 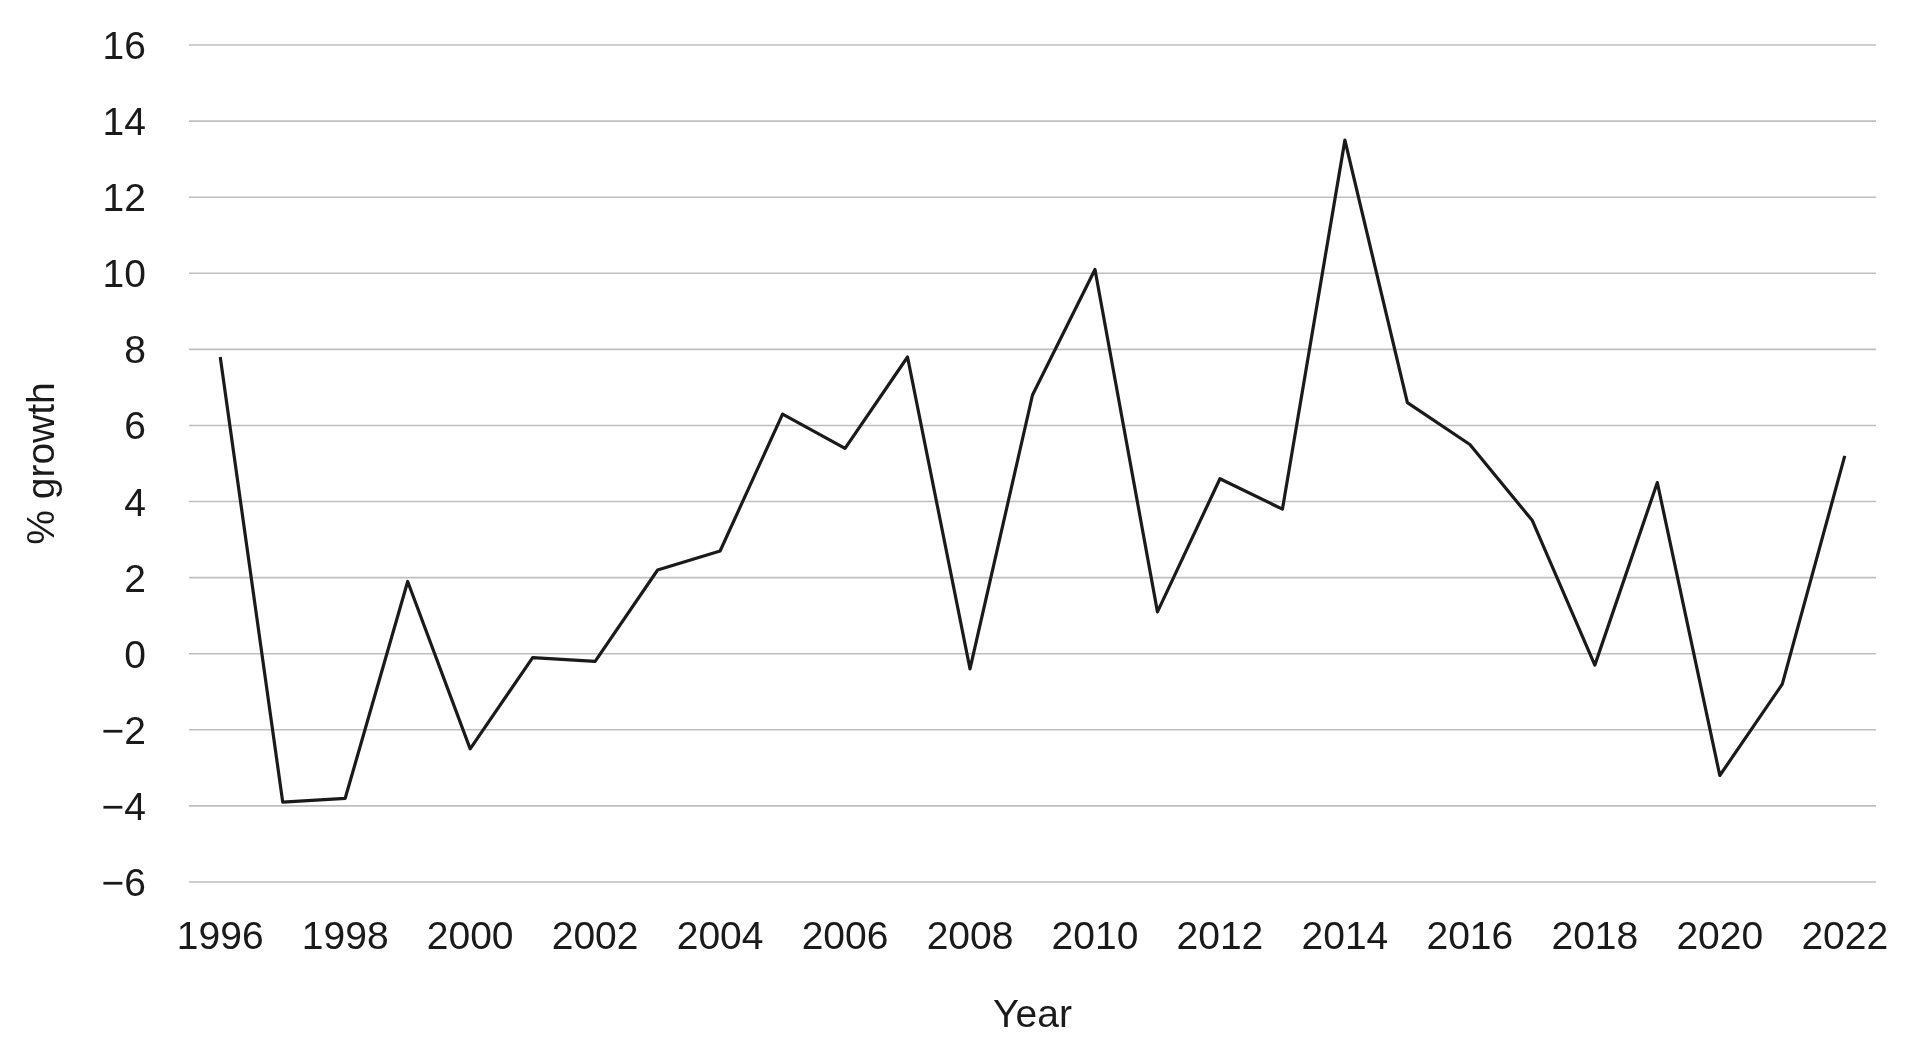 What do you see at coordinates (123, 730) in the screenshot?
I see `y-tick-label: −2` at bounding box center [123, 730].